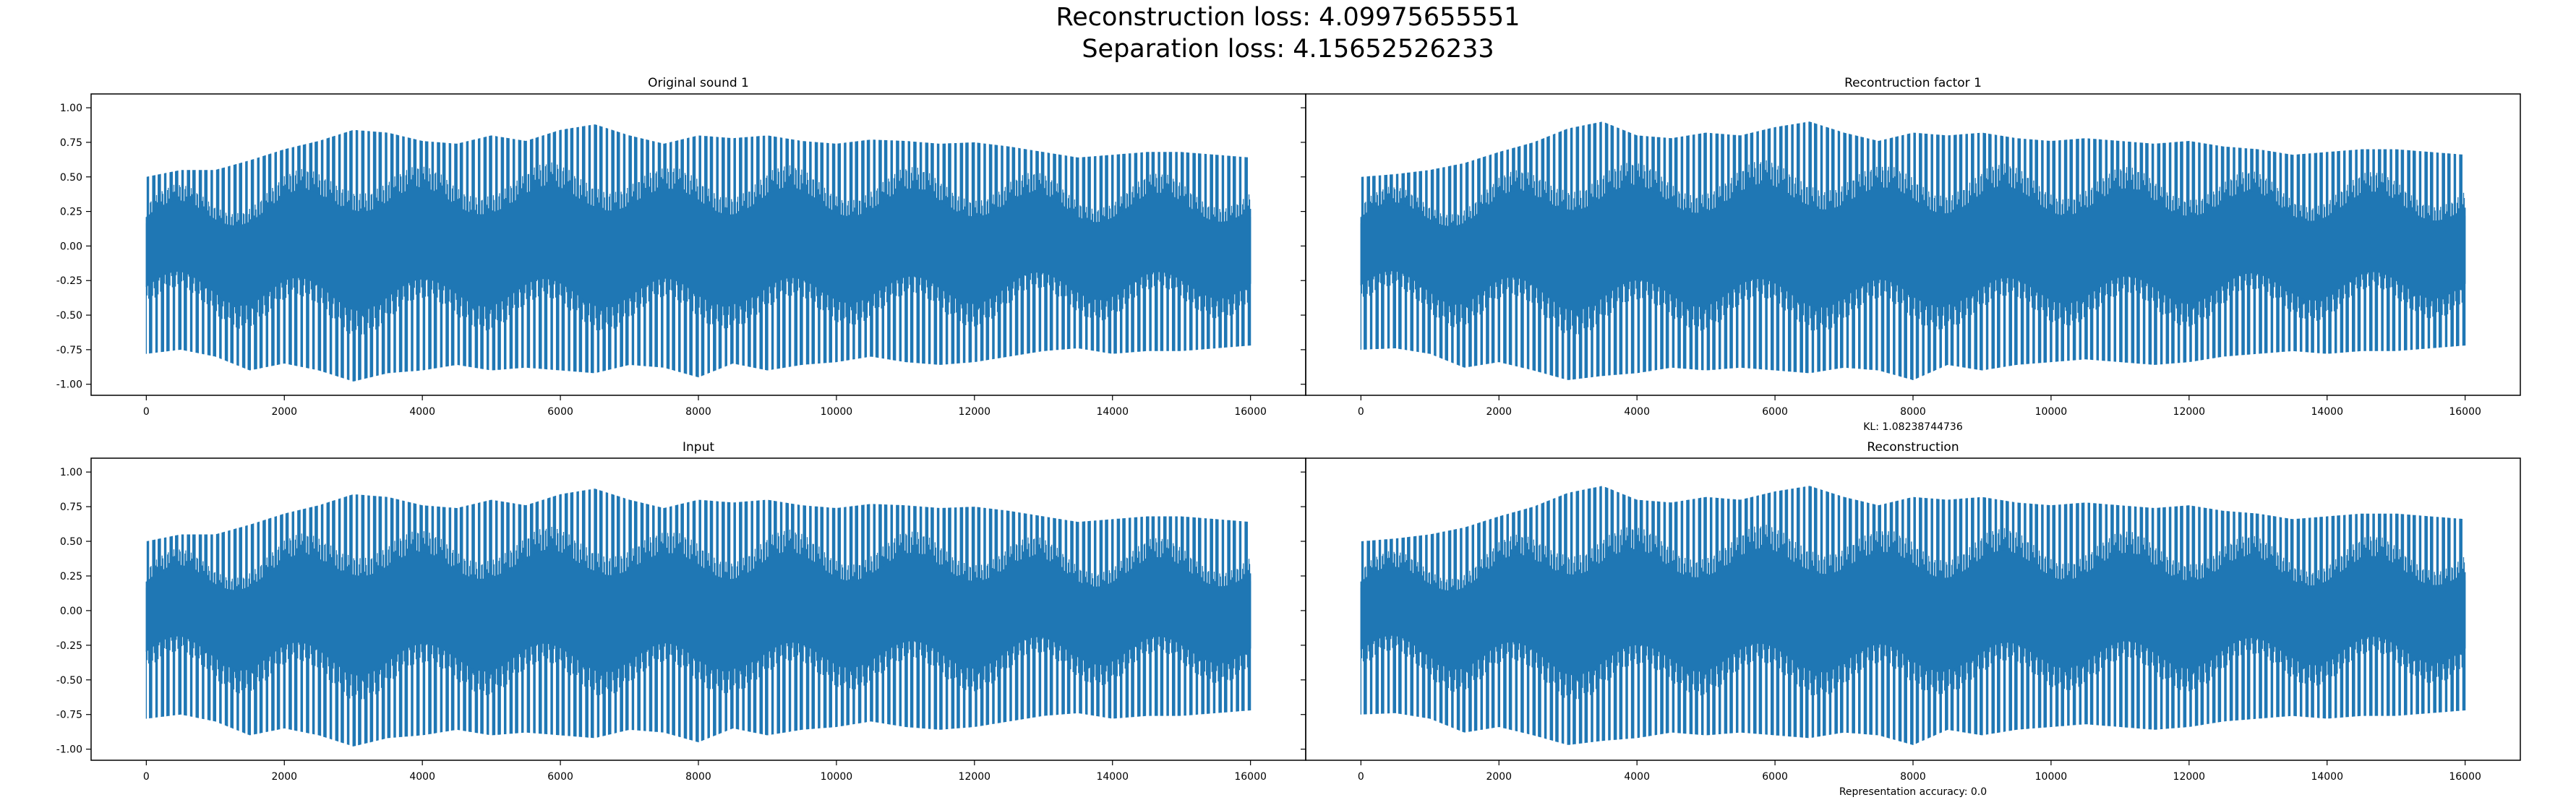 This screenshot has width=2576, height=800. Describe the element at coordinates (698, 83) in the screenshot. I see `subplot-title: Original sound 1` at that location.